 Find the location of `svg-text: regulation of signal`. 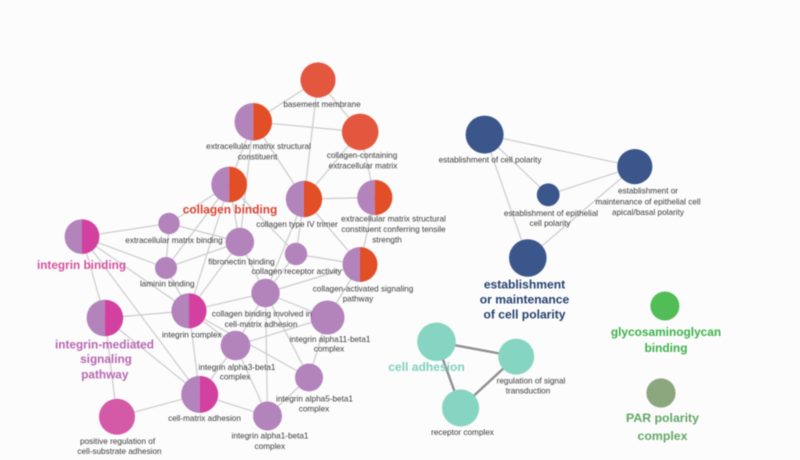

svg-text: regulation of signal is located at coordinates (531, 381).